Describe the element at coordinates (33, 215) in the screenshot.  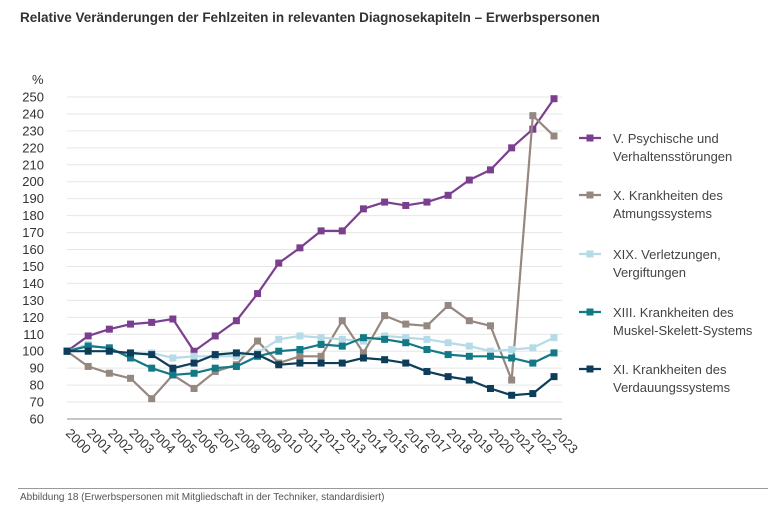
I see `y-tick-label: 180` at that location.